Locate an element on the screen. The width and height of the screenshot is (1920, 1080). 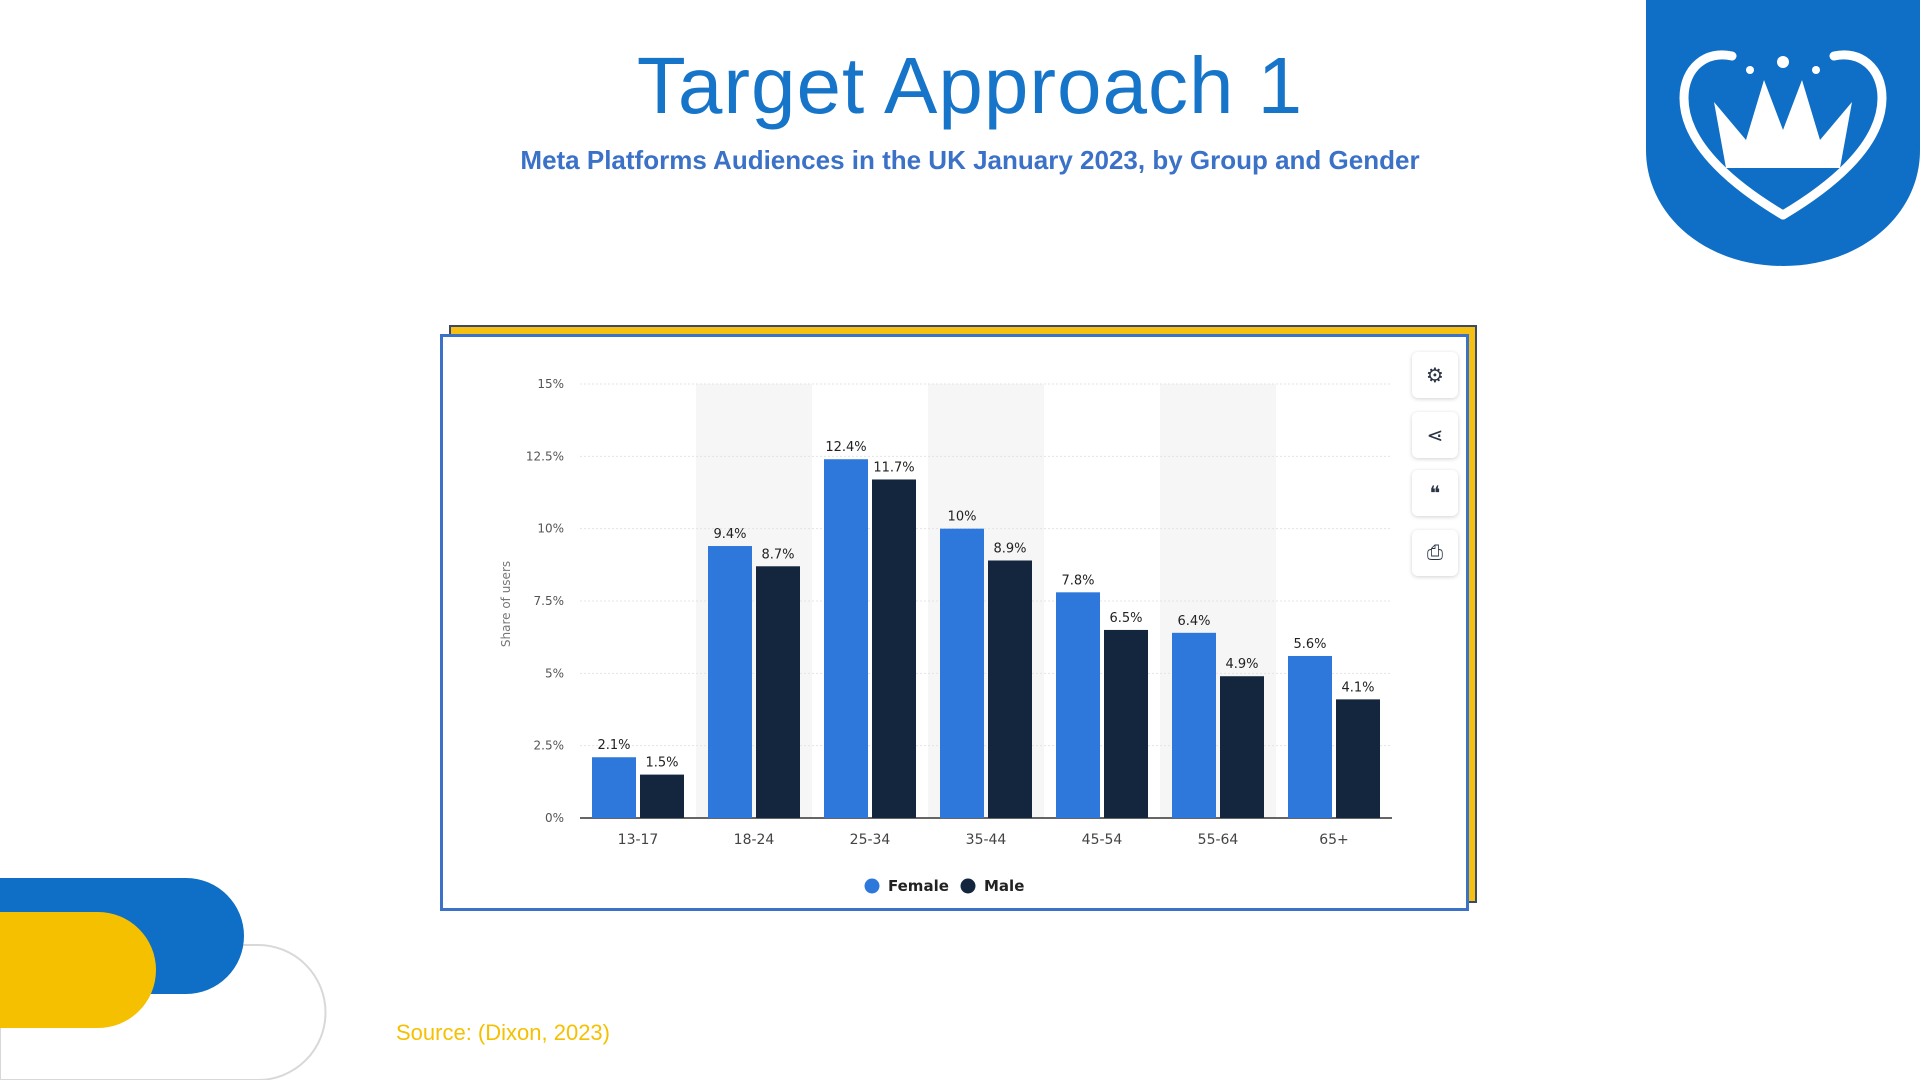
x-tick-label: 25-34 is located at coordinates (870, 840).